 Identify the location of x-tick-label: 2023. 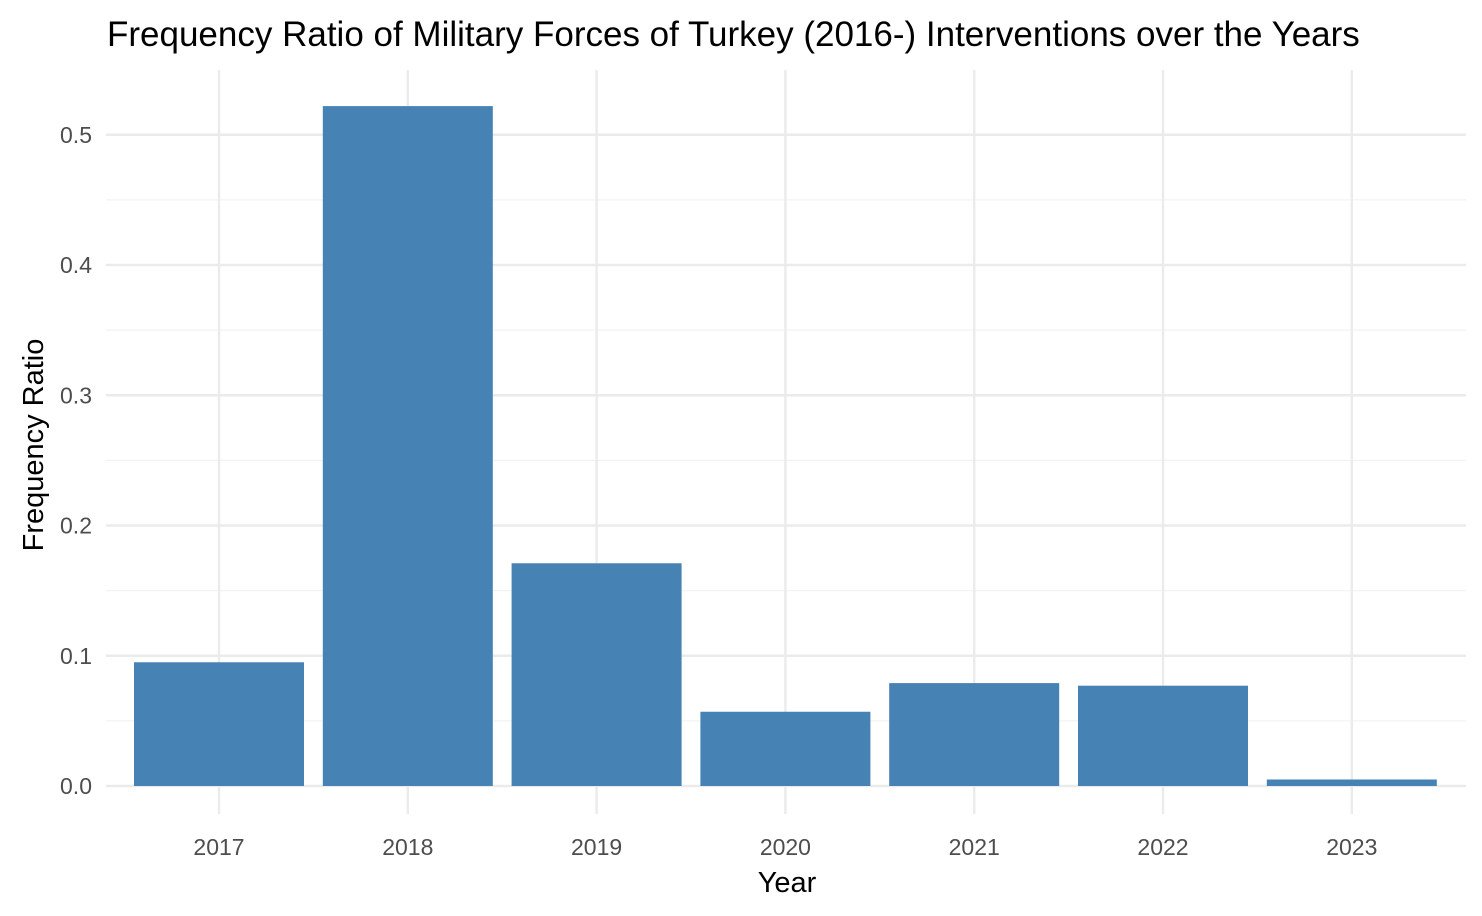
(1351, 847).